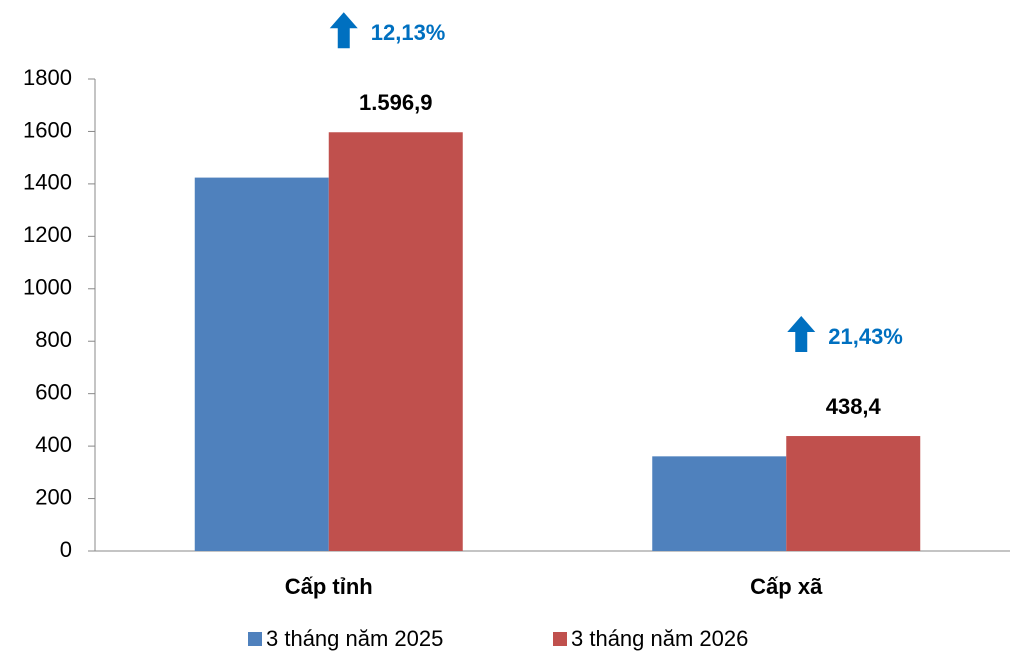 Image resolution: width=1017 pixels, height=659 pixels. Describe the element at coordinates (854, 406) in the screenshot. I see `data-label: 438,4` at that location.